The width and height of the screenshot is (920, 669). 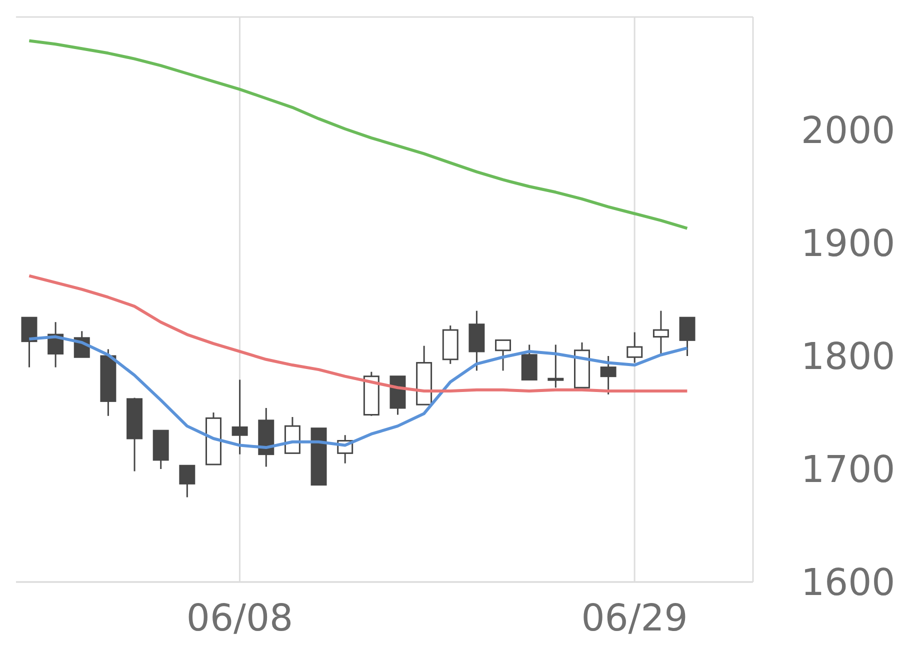 What do you see at coordinates (848, 130) in the screenshot?
I see `y-tick-label: 2000` at bounding box center [848, 130].